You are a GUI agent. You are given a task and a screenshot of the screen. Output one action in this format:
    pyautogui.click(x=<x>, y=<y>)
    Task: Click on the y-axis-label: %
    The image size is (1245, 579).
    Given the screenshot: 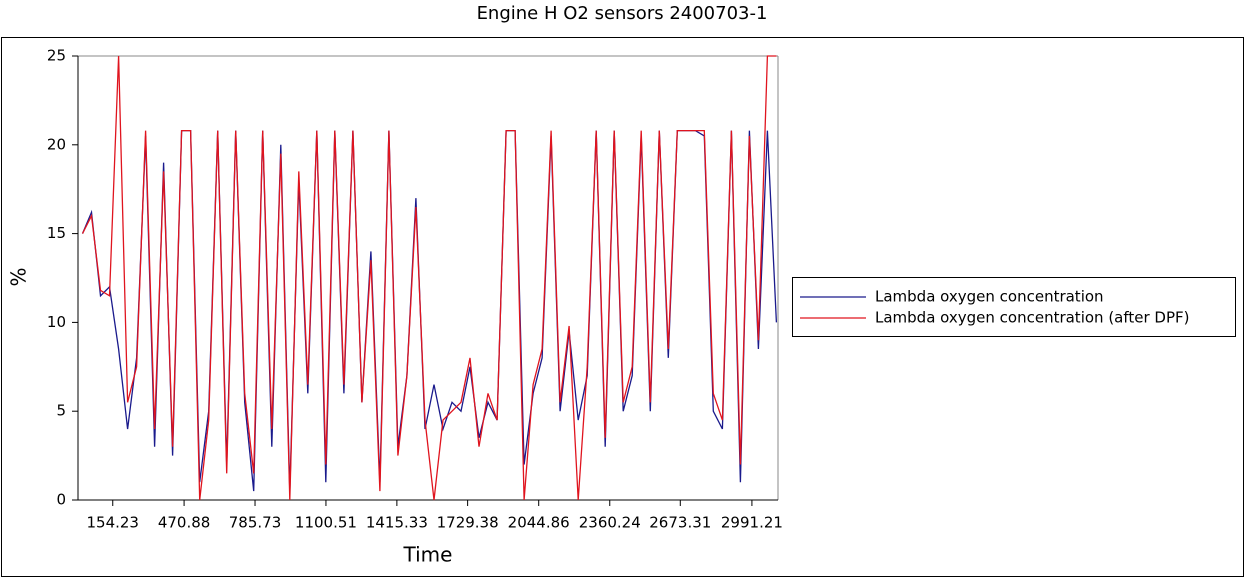 What is the action you would take?
    pyautogui.click(x=19, y=276)
    